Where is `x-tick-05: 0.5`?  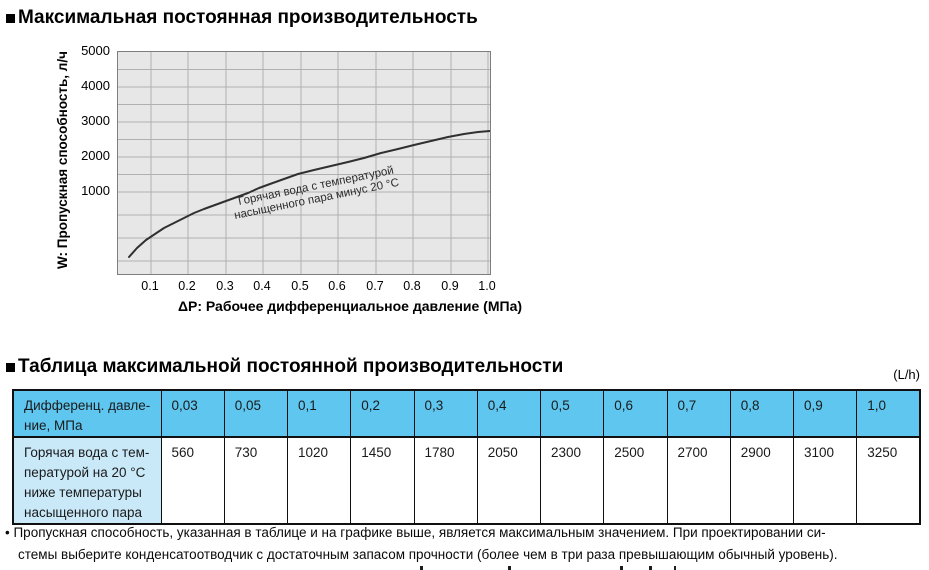 x-tick-05: 0.5 is located at coordinates (300, 286).